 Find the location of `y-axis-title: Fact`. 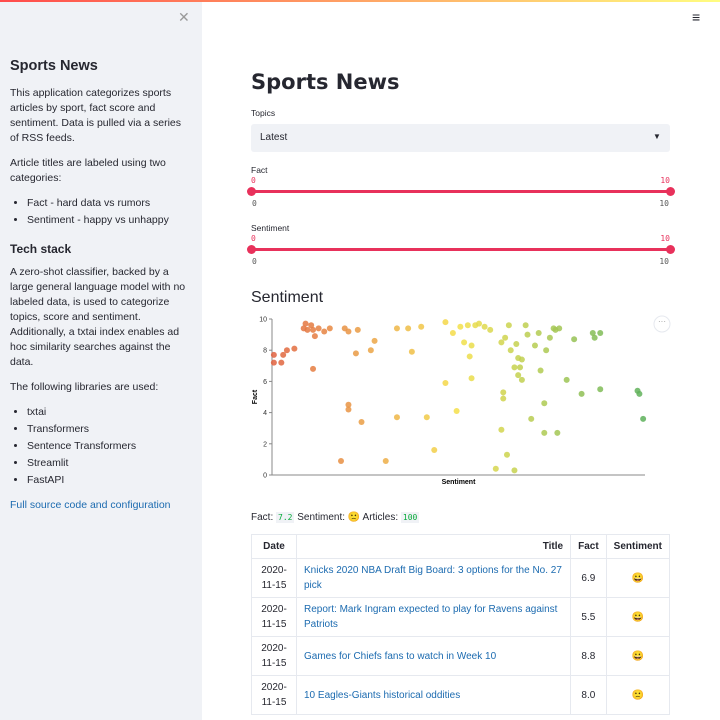

y-axis-title: Fact is located at coordinates (255, 396).